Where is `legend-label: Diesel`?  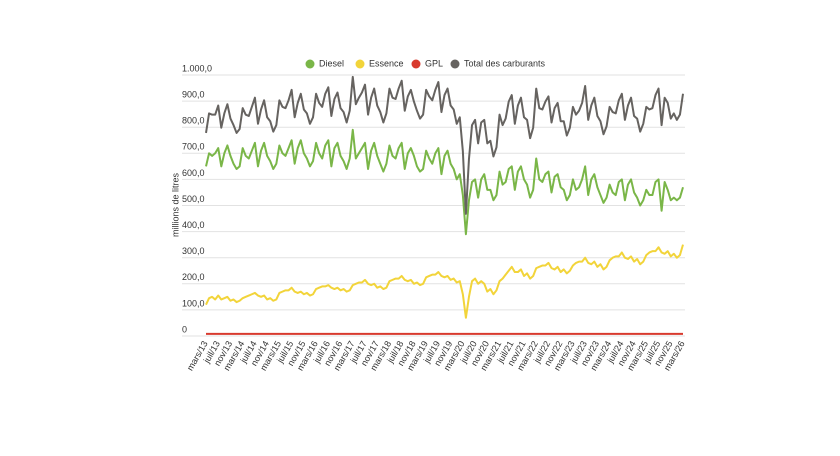 legend-label: Diesel is located at coordinates (331, 63).